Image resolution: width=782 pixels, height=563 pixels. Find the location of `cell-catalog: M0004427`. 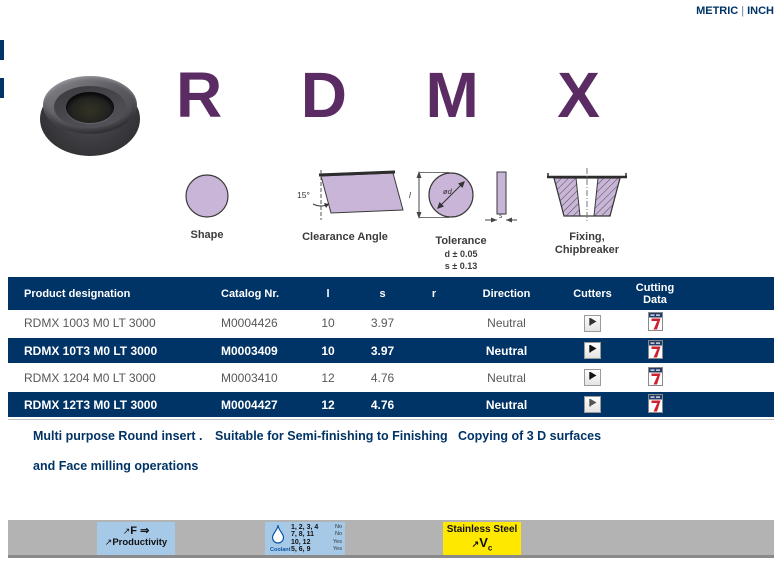

cell-catalog: M0004427 is located at coordinates (257, 404).